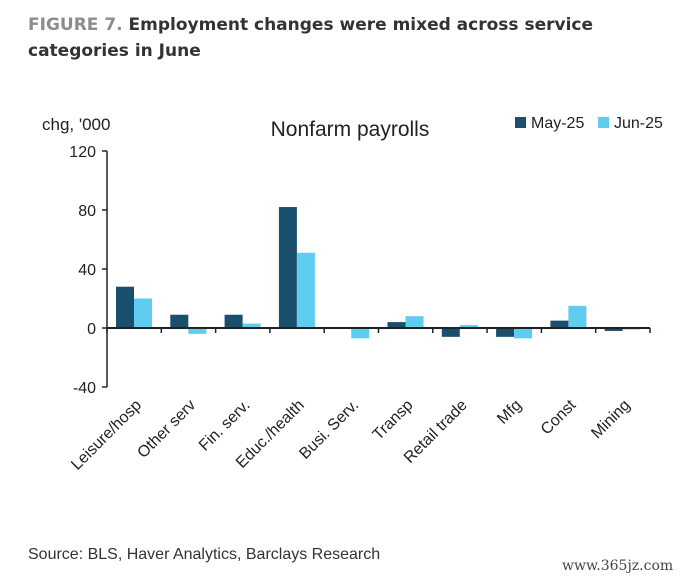 The width and height of the screenshot is (686, 583). What do you see at coordinates (638, 123) in the screenshot?
I see `legend-label-jun: Jun-25` at bounding box center [638, 123].